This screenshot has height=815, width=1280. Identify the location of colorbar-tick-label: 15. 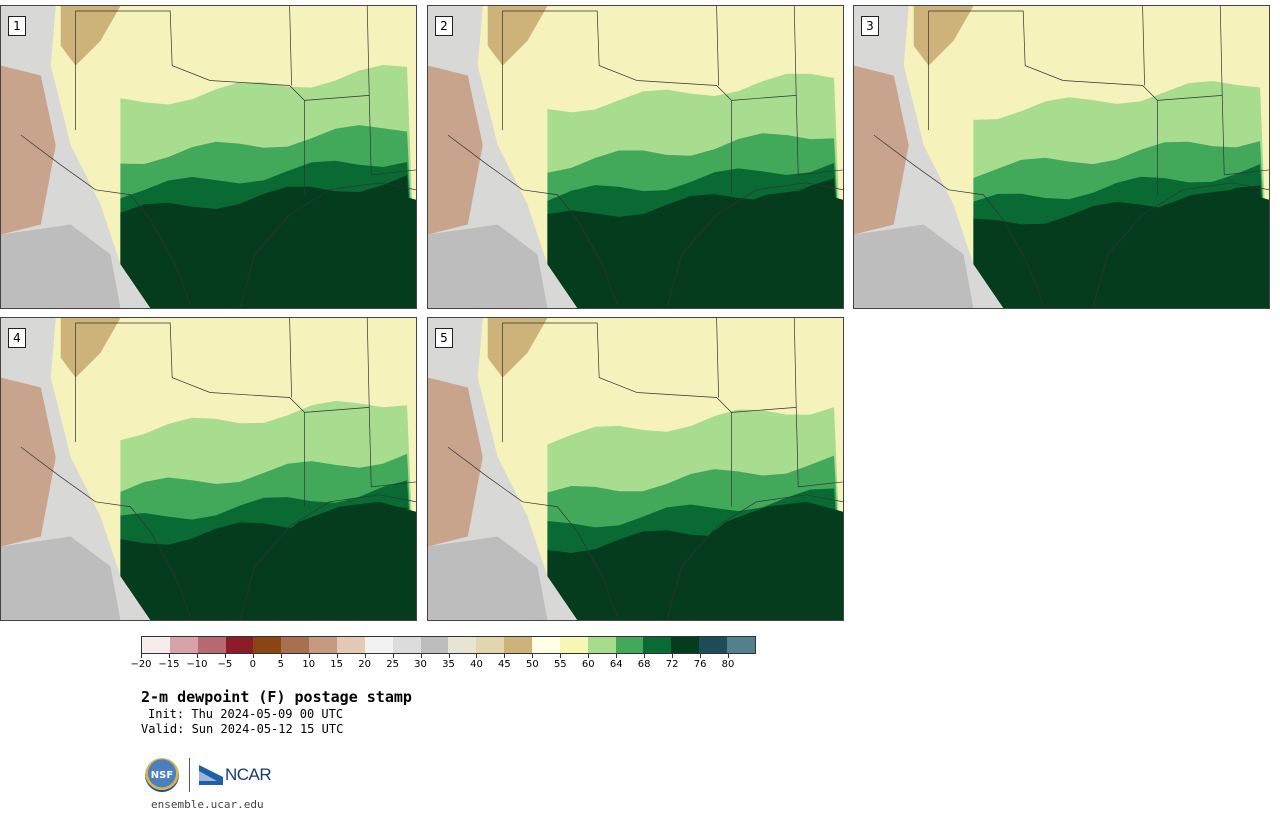
(337, 664).